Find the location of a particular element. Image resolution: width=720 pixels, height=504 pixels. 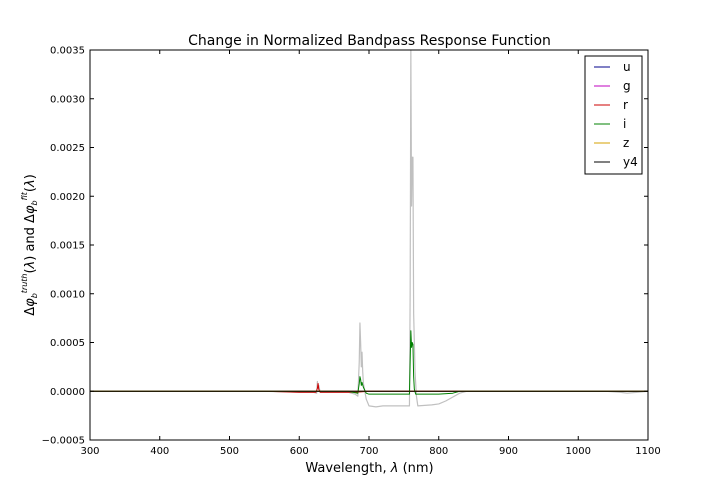

legend-label-y4: y4 is located at coordinates (630, 162).